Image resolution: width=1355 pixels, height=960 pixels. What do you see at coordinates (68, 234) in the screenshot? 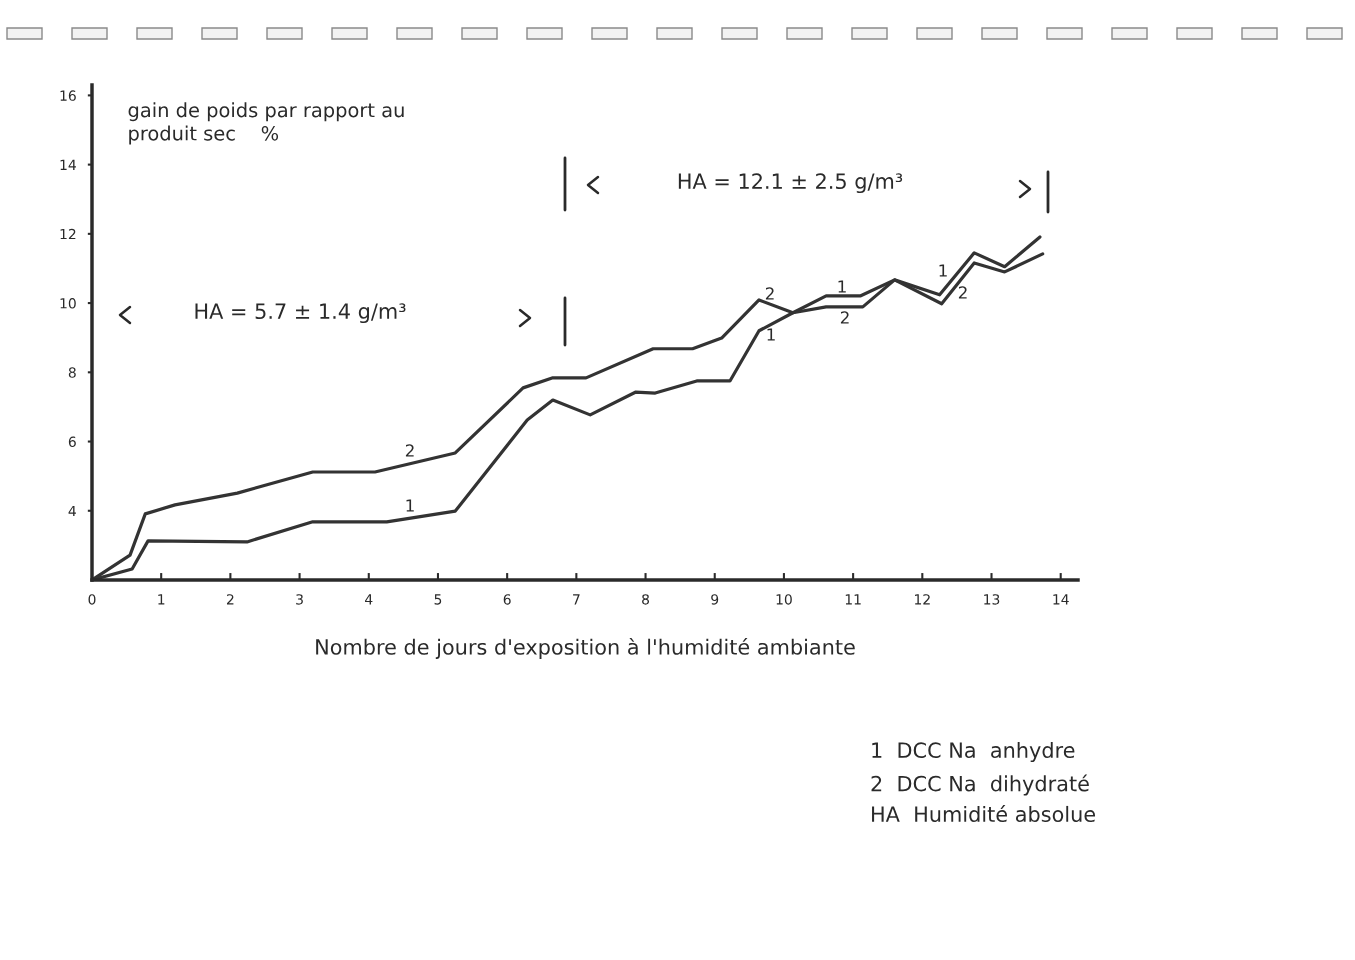
I see `y-tick-label: 12` at bounding box center [68, 234].